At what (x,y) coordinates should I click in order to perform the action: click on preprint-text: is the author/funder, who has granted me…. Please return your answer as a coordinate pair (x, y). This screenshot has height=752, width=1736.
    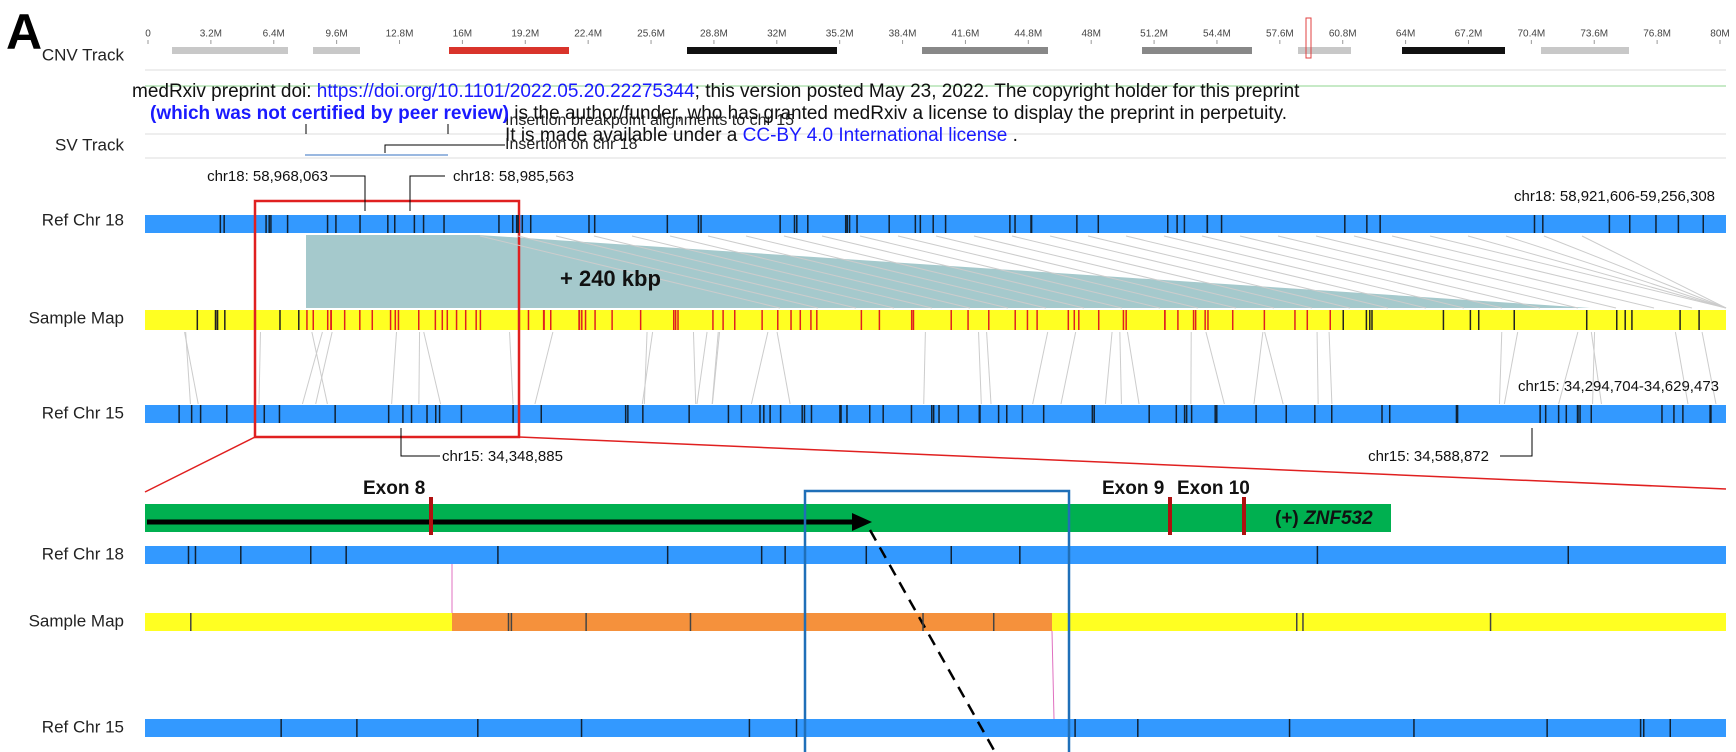
    Looking at the image, I should click on (898, 113).